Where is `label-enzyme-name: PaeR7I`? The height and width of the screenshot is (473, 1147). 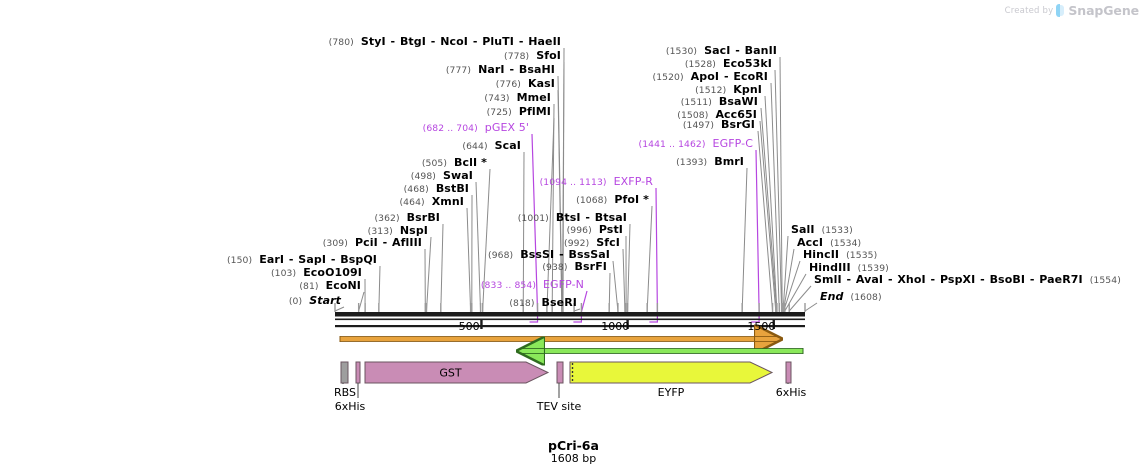 label-enzyme-name: PaeR7I is located at coordinates (1061, 279).